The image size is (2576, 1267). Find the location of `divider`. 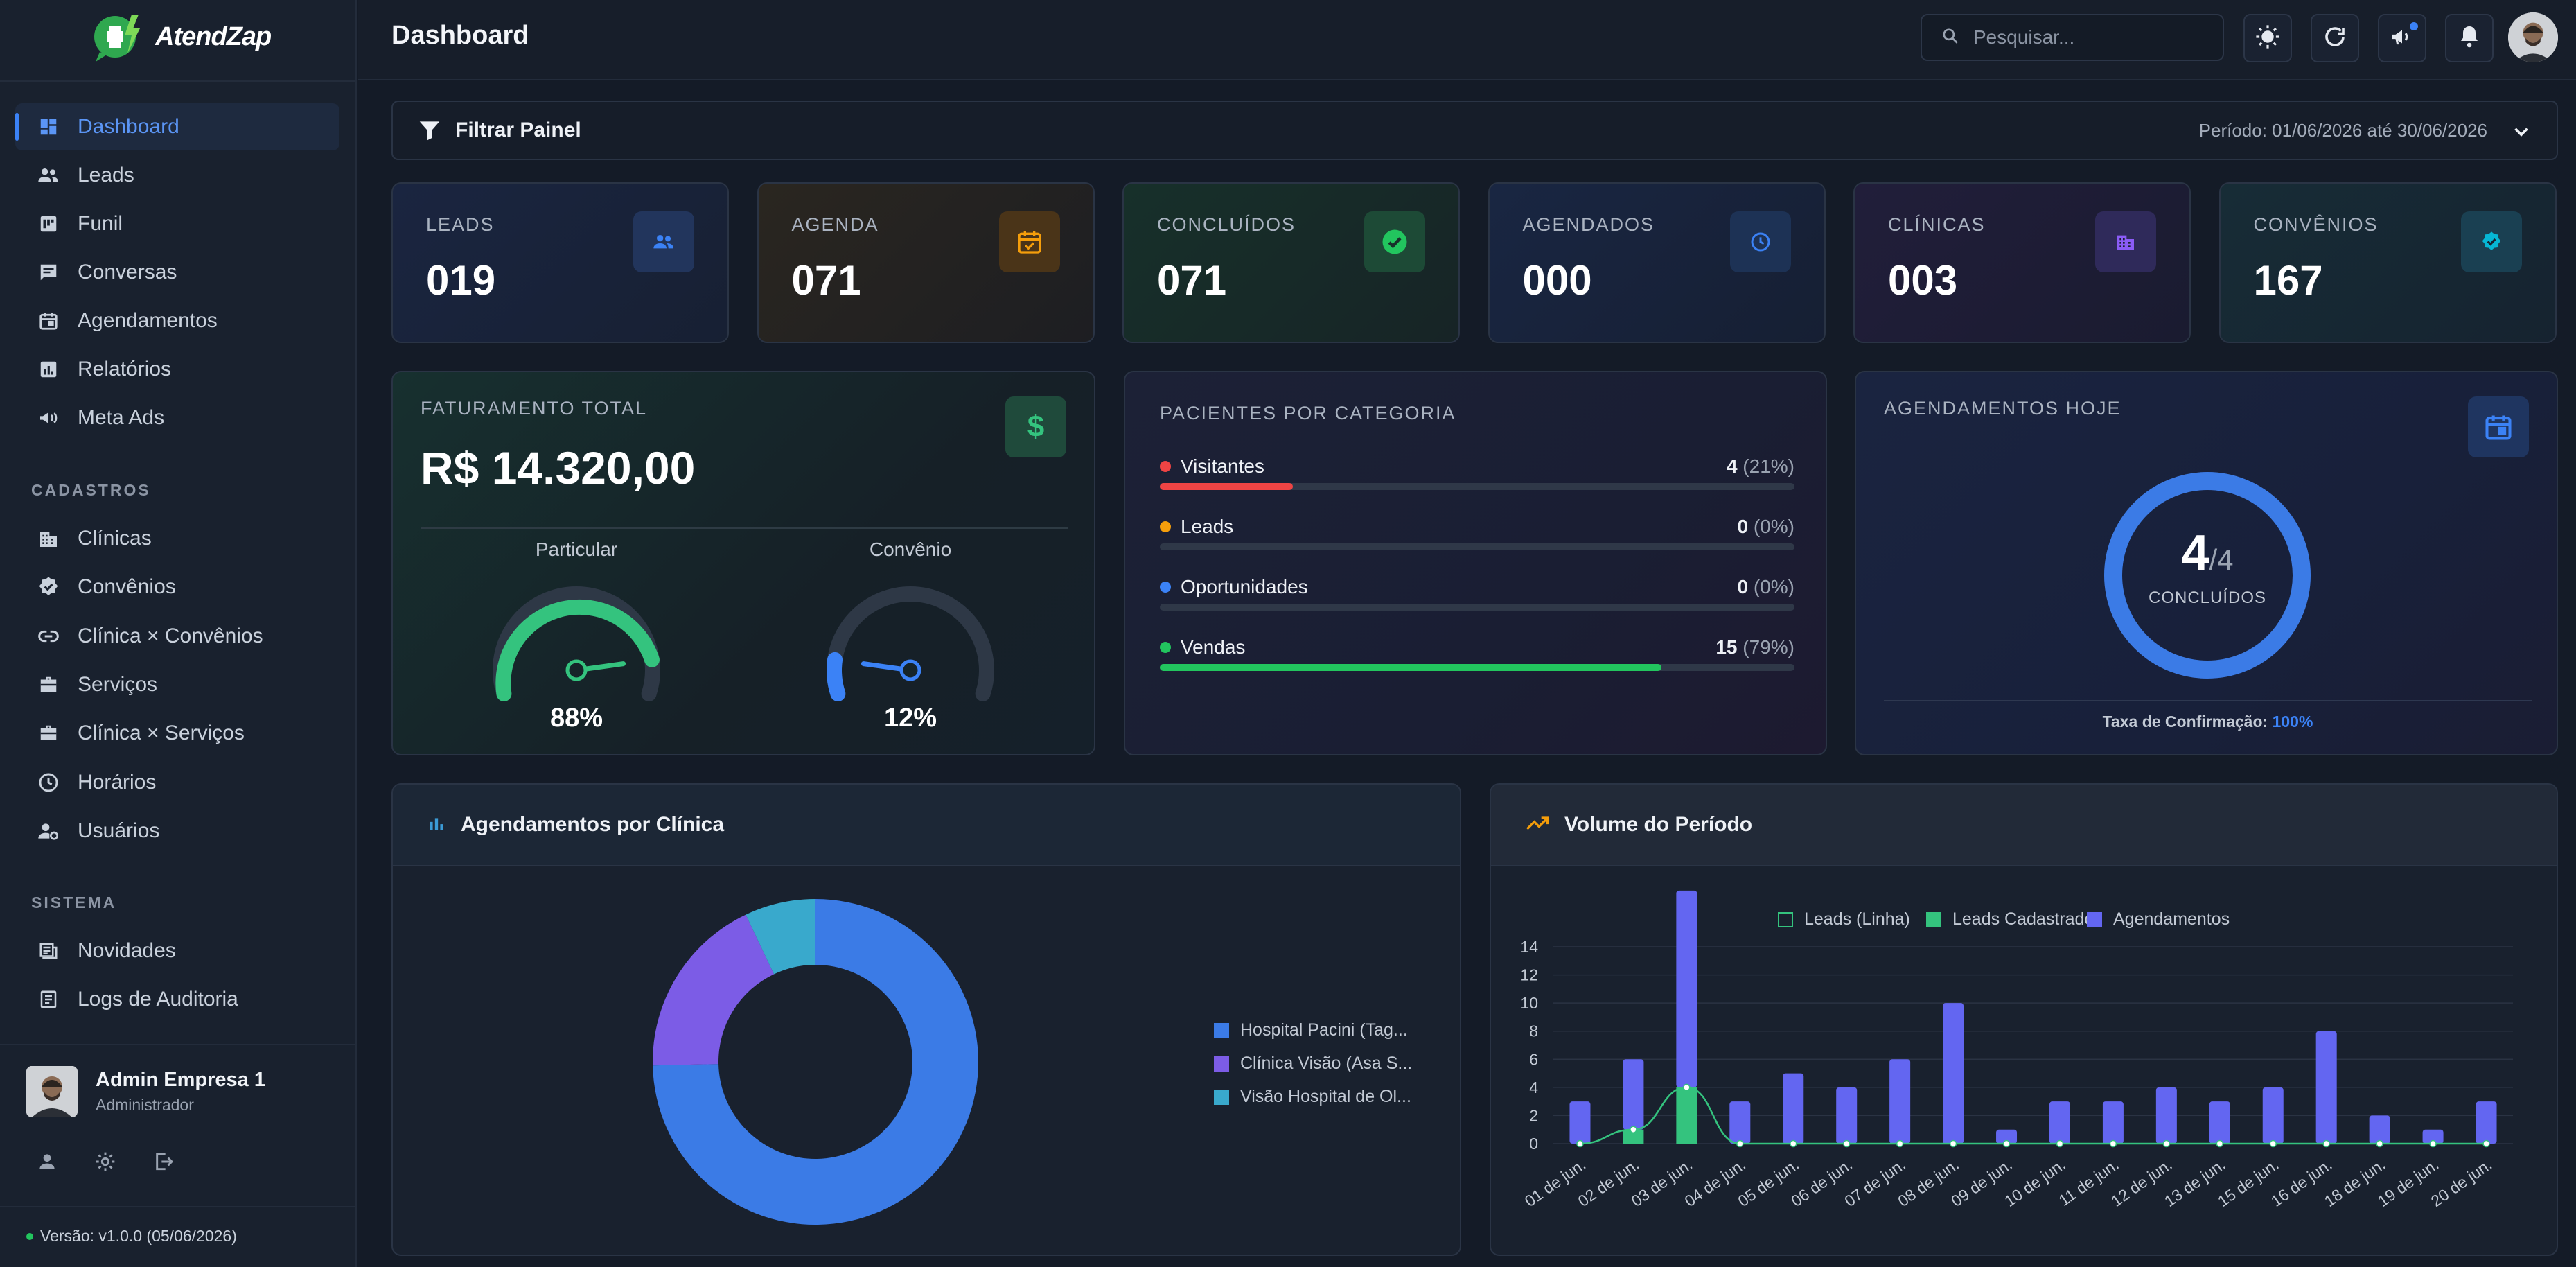

divider is located at coordinates (745, 528).